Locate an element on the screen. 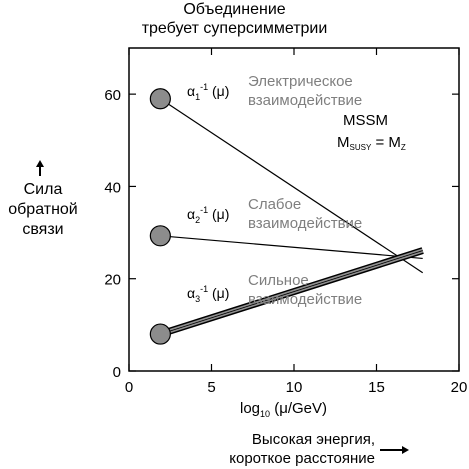 The height and width of the screenshot is (469, 469). chart-title-line-1: Объединение is located at coordinates (234, 9).